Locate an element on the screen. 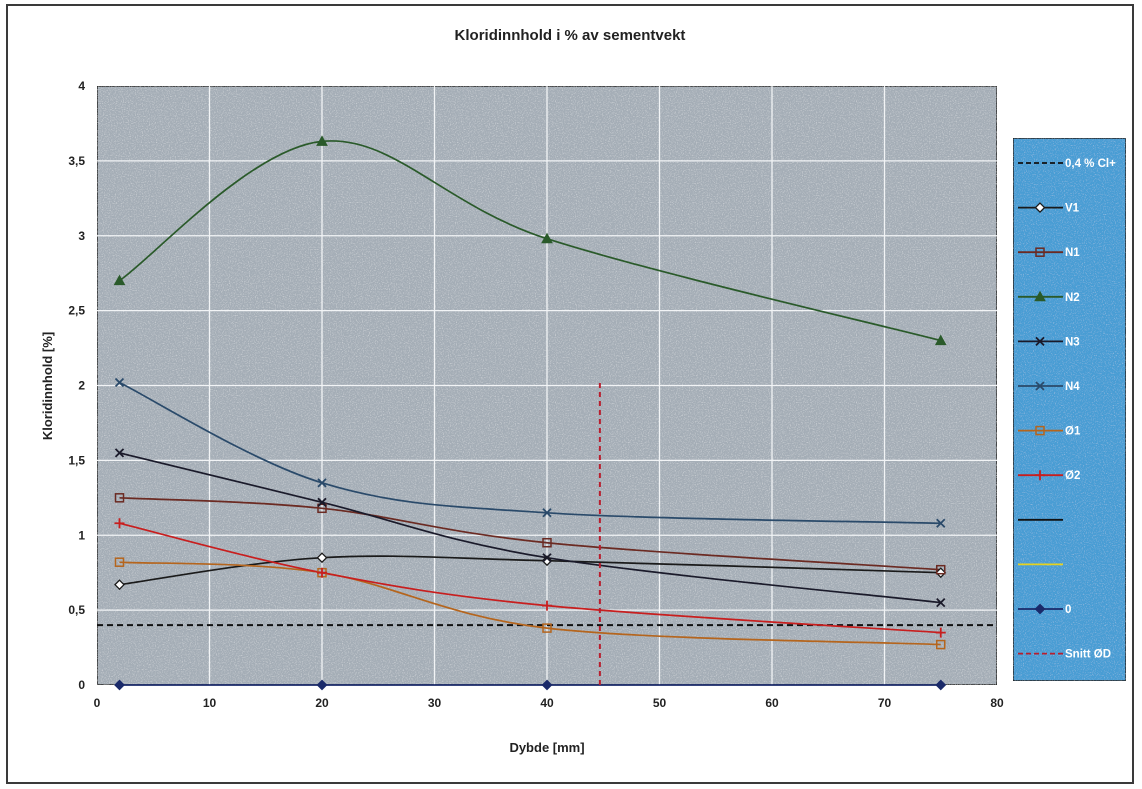  y-tick-labels: 0 0,5 1 1,5 2 2,5 3 3,5 4 is located at coordinates (76, 385).